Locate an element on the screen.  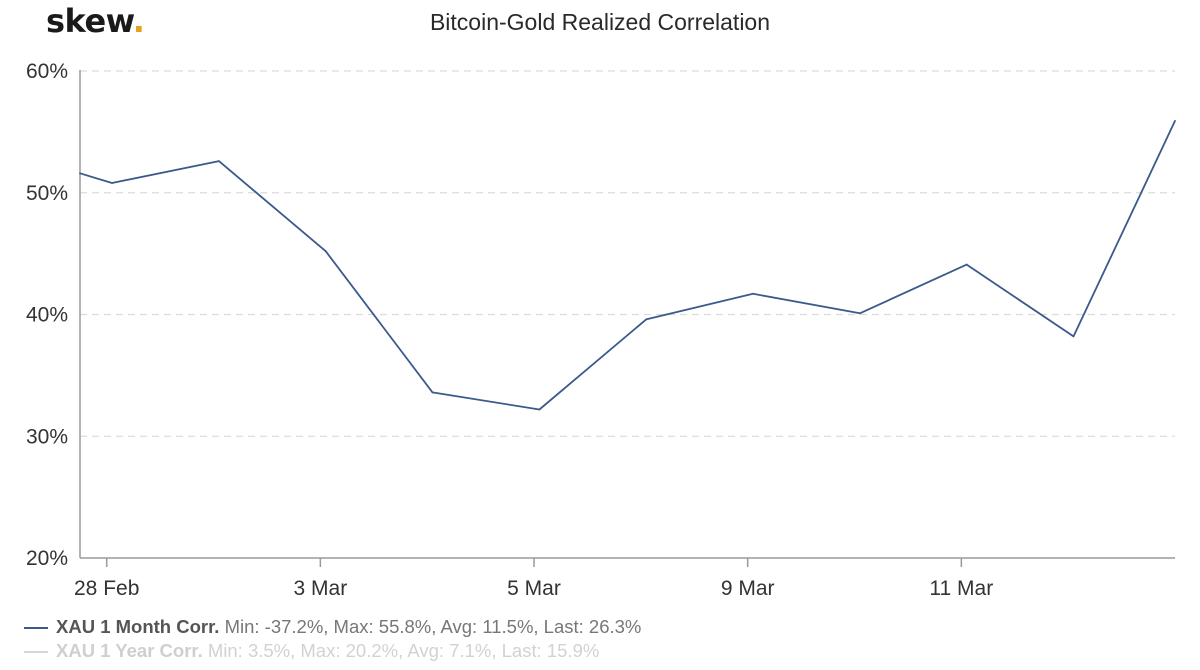
y-tick-label-60: 60% is located at coordinates (47, 71).